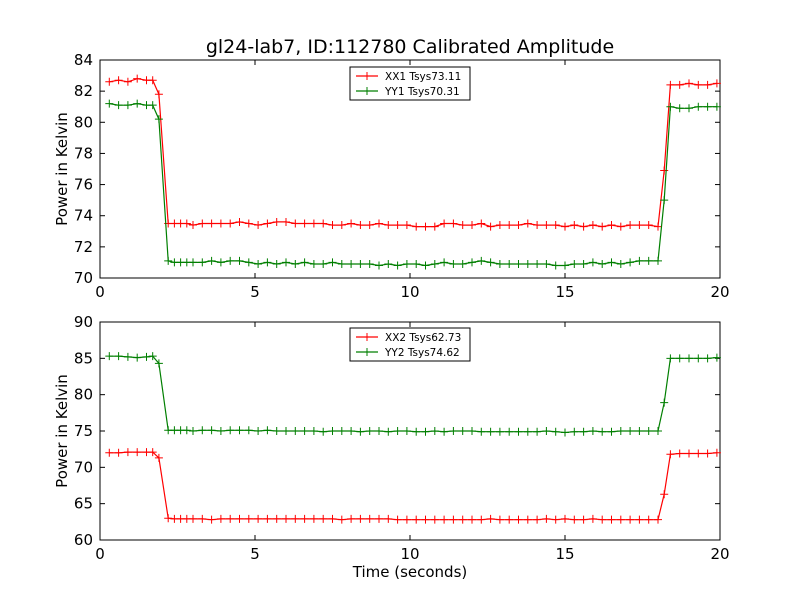  What do you see at coordinates (100, 292) in the screenshot?
I see `x-tick-label: 0` at bounding box center [100, 292].